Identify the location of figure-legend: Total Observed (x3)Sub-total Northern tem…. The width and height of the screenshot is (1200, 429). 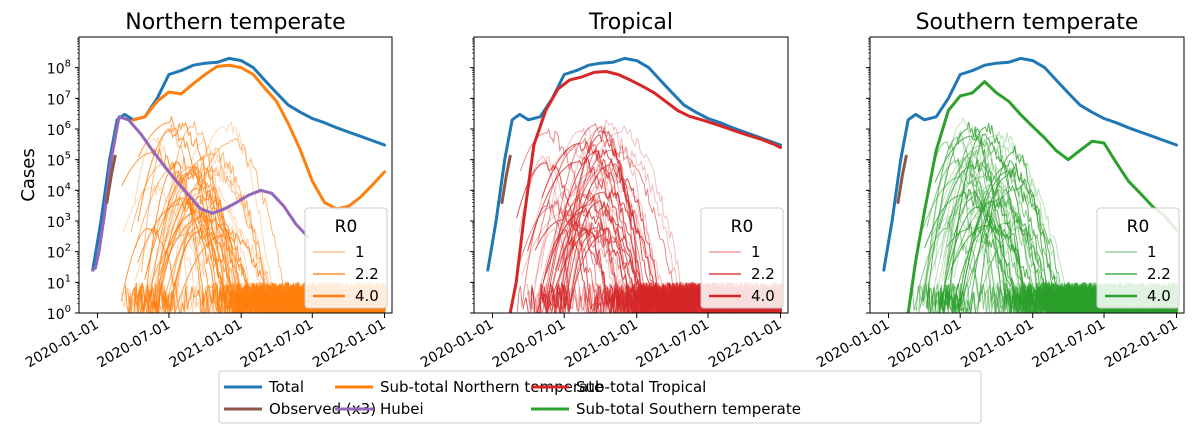
(600, 397).